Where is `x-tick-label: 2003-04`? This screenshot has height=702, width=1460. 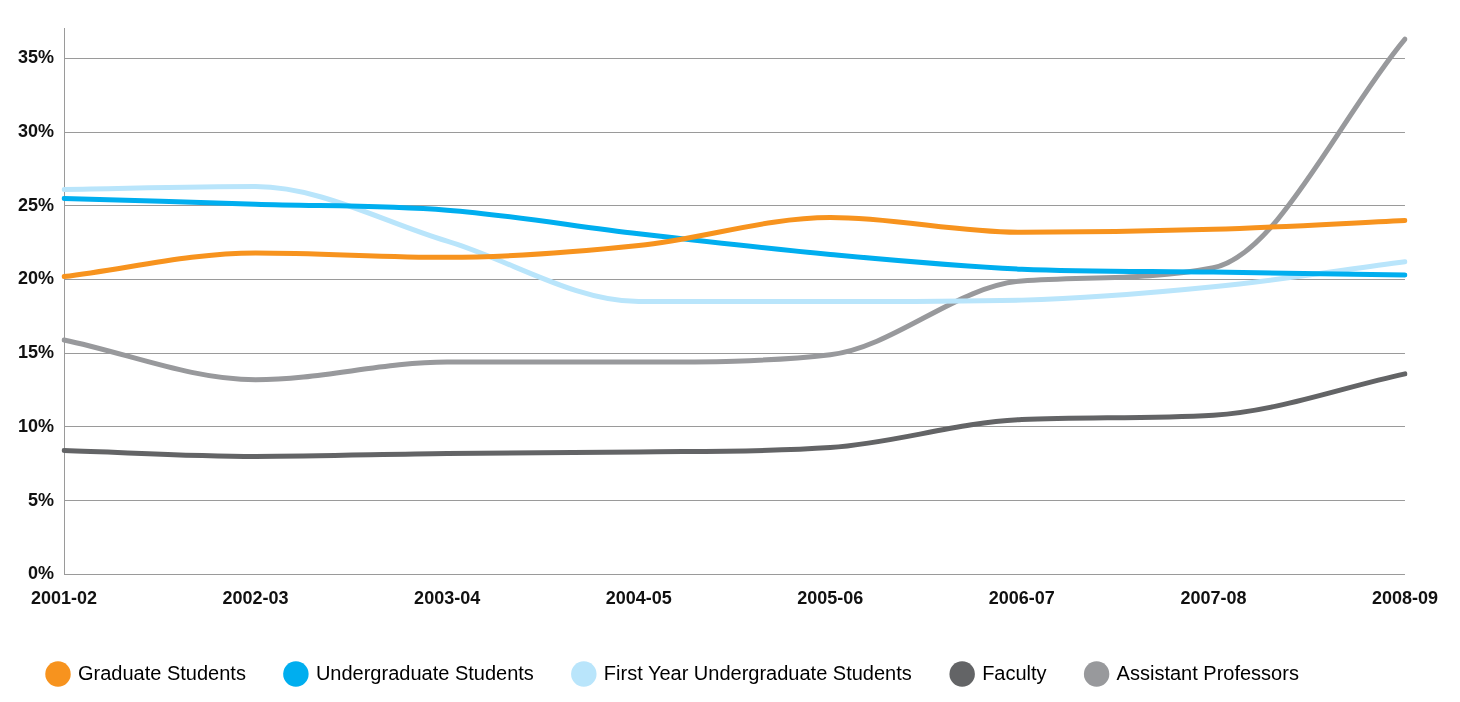
x-tick-label: 2003-04 is located at coordinates (447, 598).